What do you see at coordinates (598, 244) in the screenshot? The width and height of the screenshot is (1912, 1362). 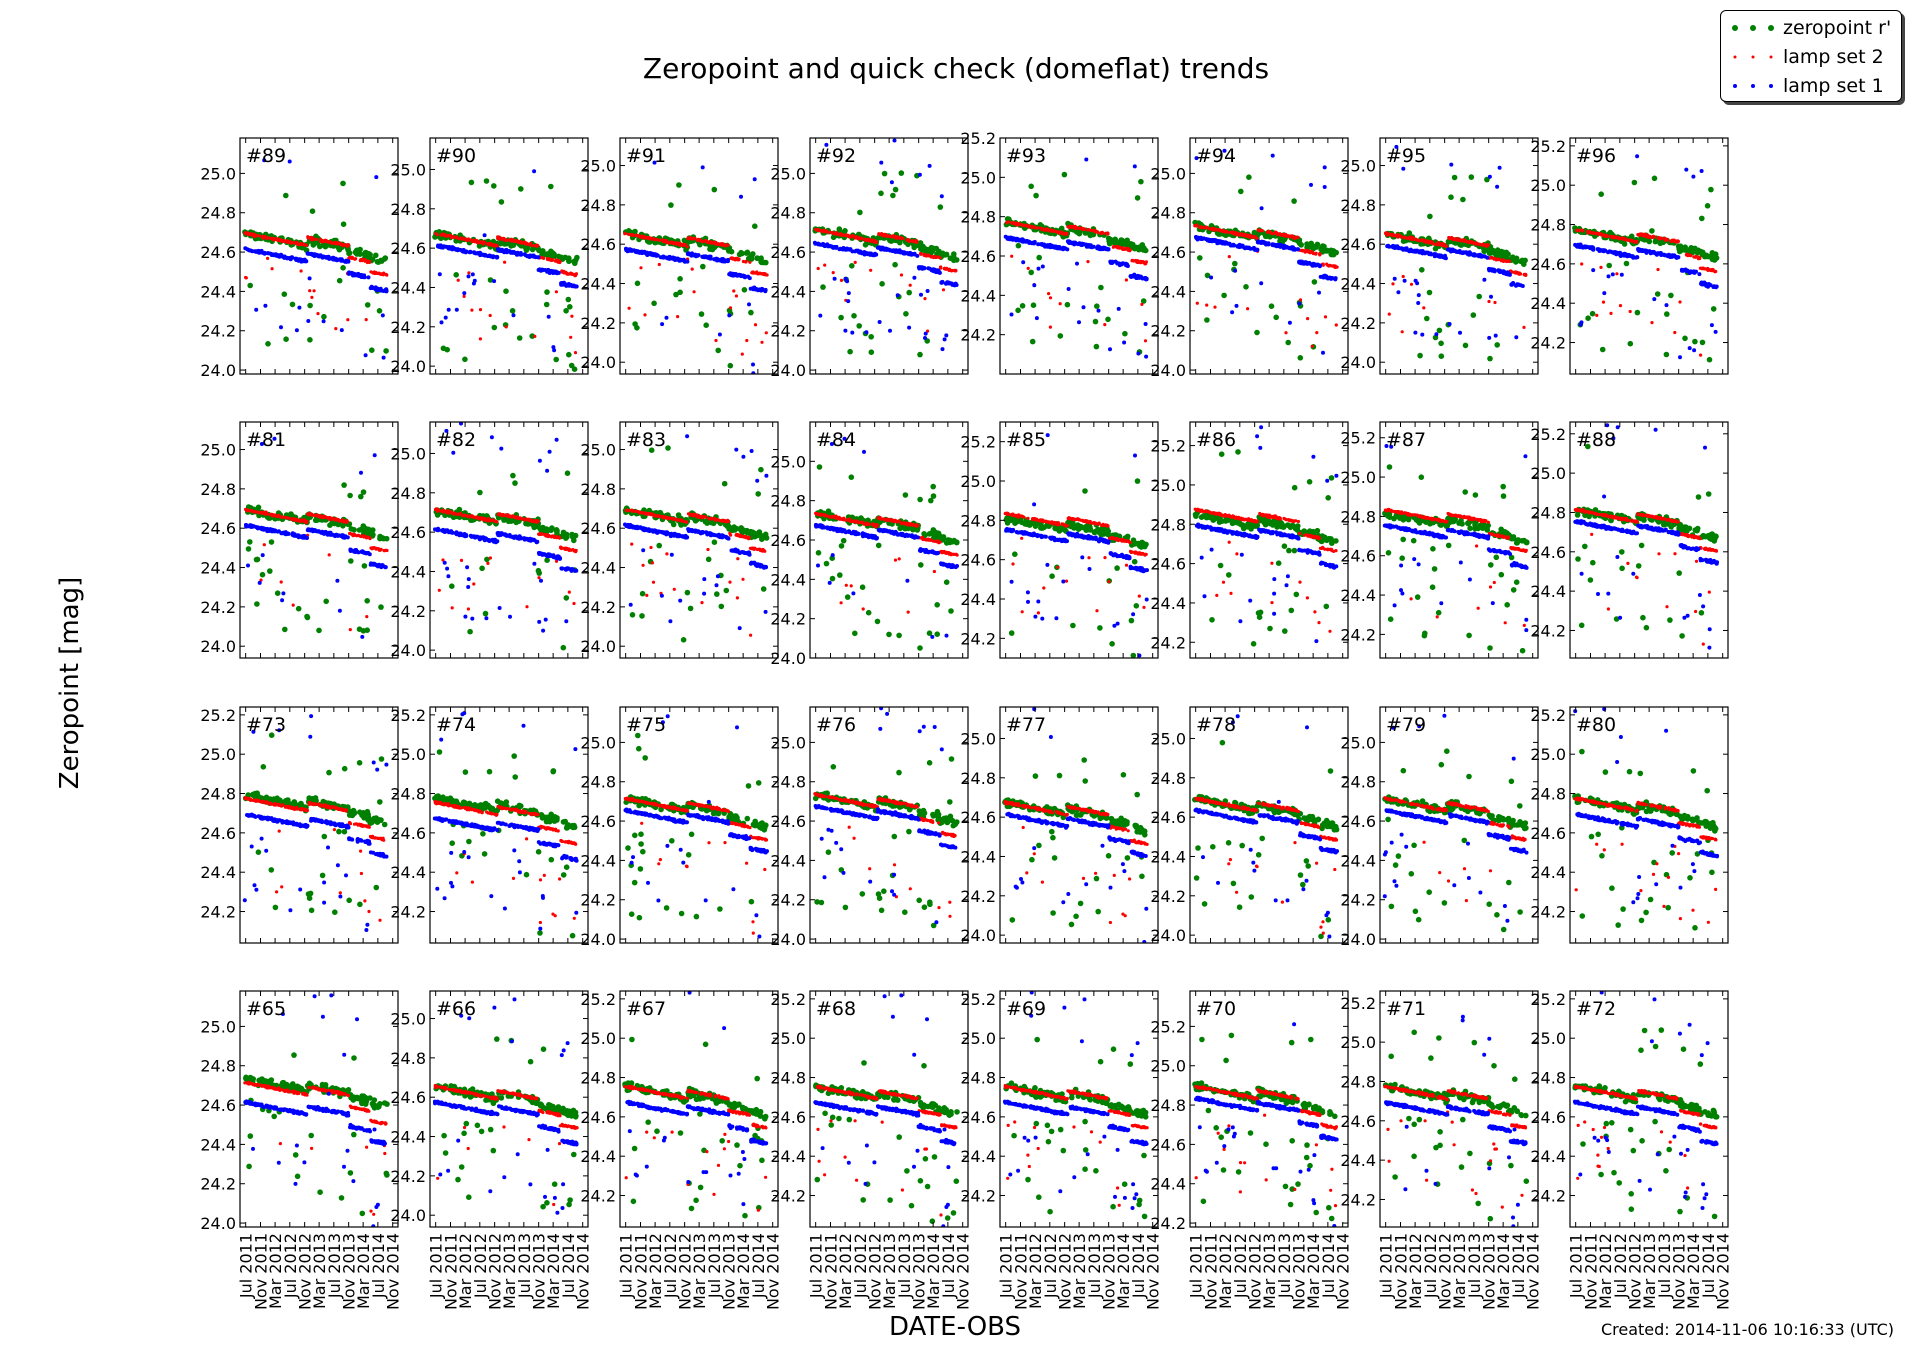 I see `y-tick-label: 24.6` at bounding box center [598, 244].